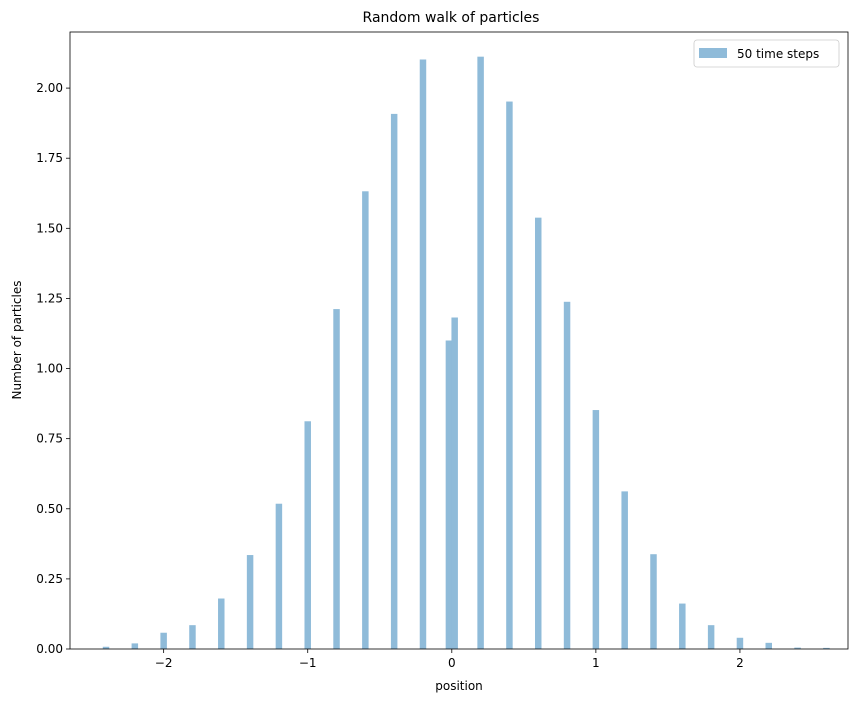  I want to click on y-tick-label: 0.00, so click(49, 649).